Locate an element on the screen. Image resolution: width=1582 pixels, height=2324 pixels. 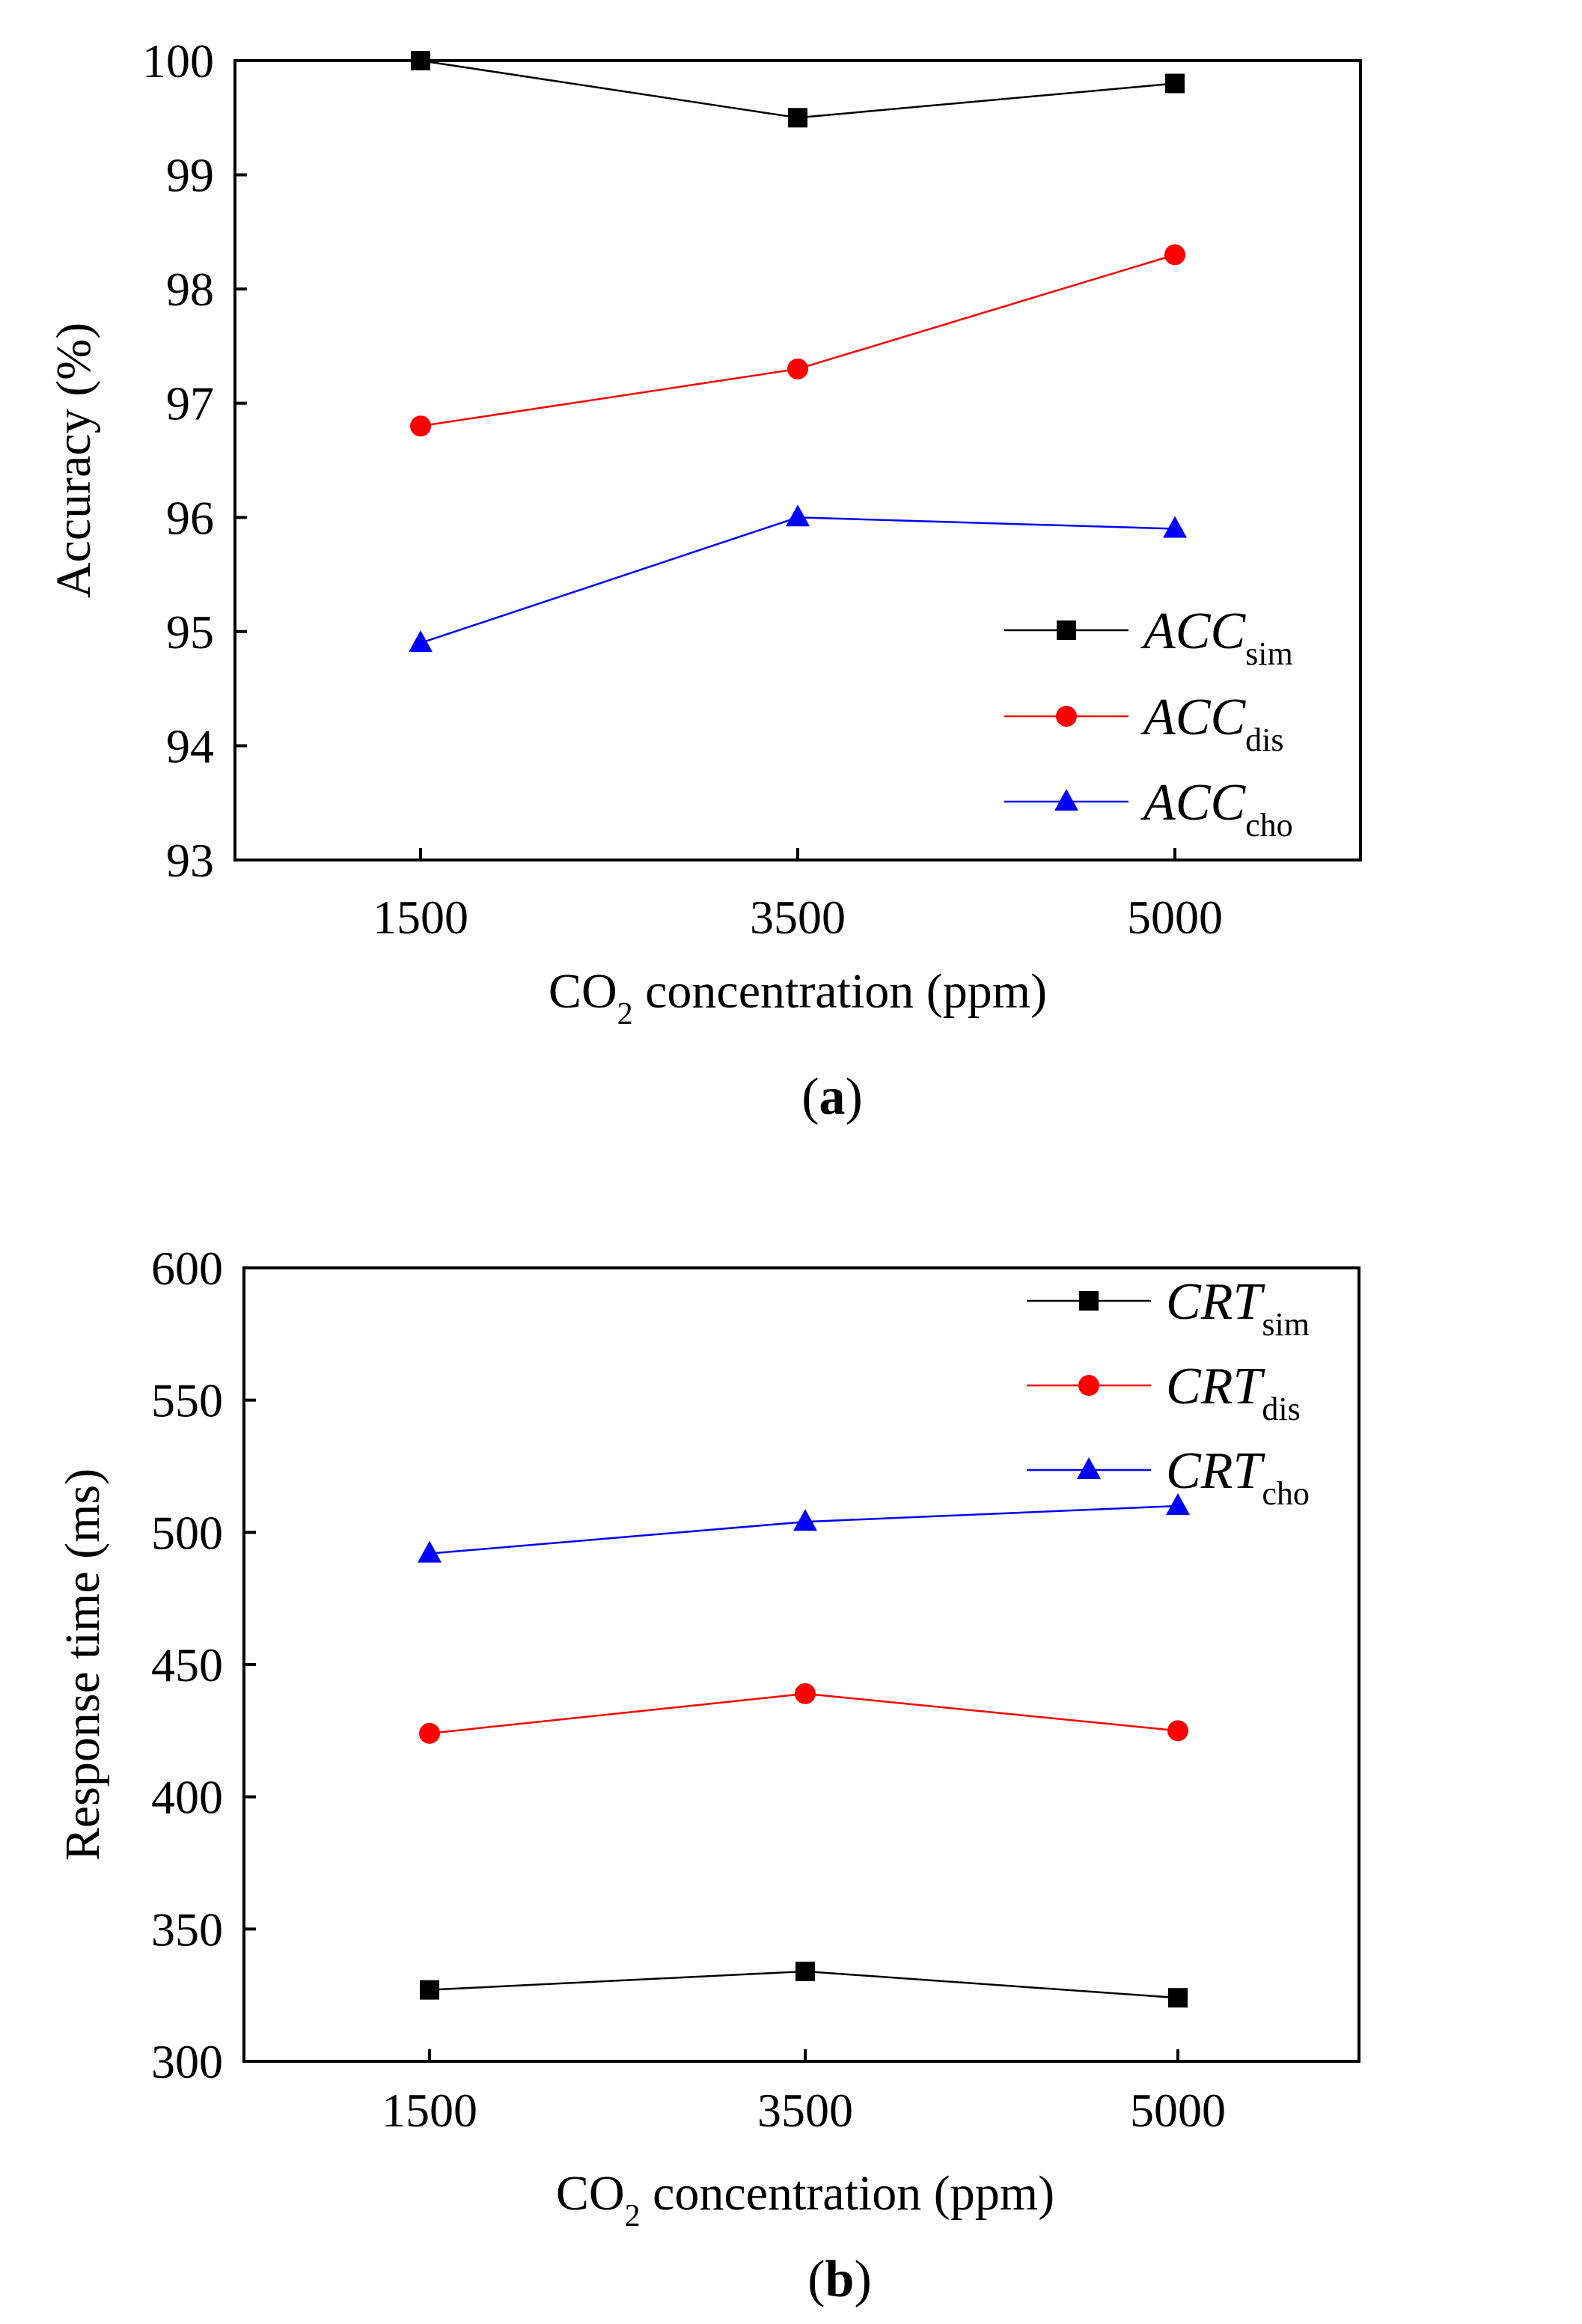
panel-caption-letter: a is located at coordinates (832, 1097).